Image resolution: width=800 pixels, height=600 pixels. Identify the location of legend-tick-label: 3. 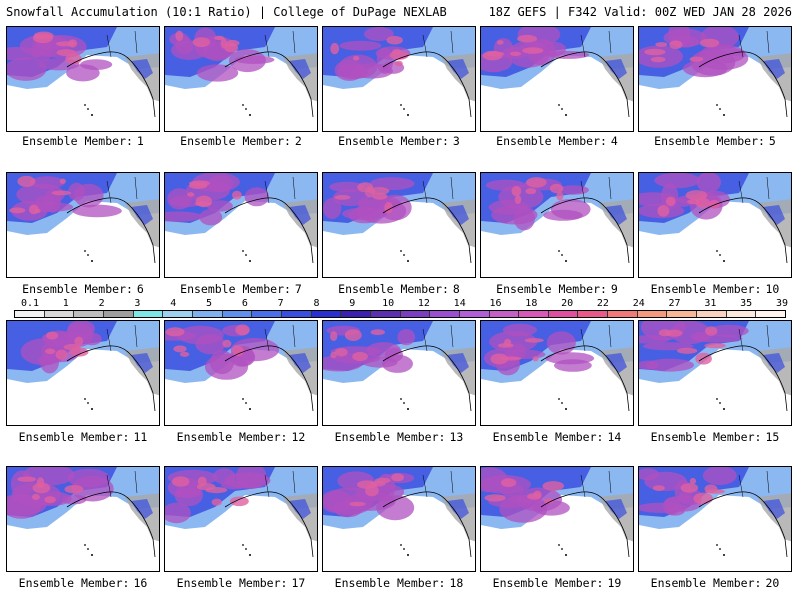
(137, 303).